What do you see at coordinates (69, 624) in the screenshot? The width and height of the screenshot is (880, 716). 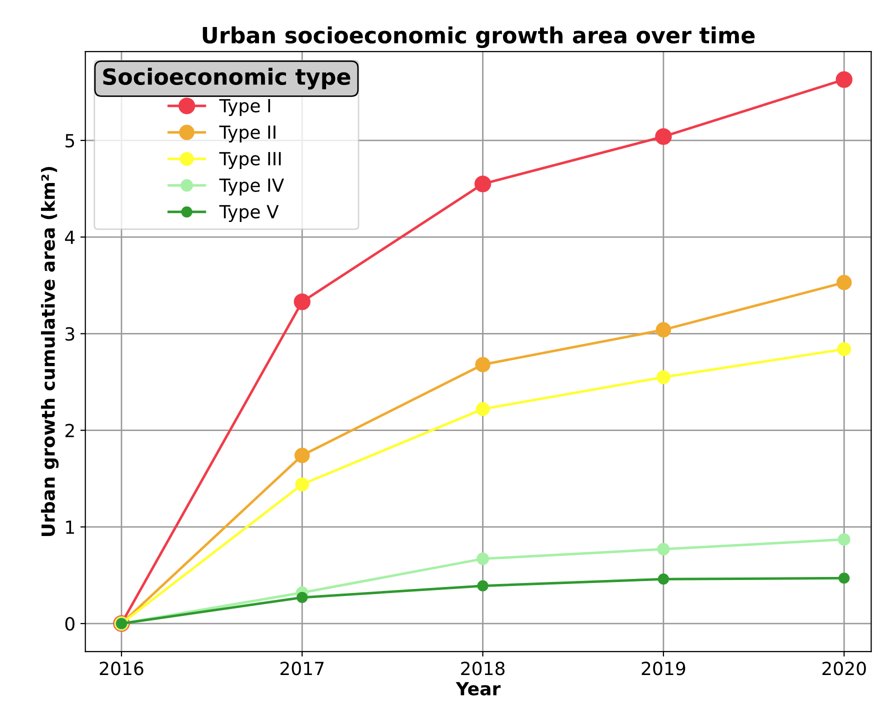 I see `y-tick-label: 0` at bounding box center [69, 624].